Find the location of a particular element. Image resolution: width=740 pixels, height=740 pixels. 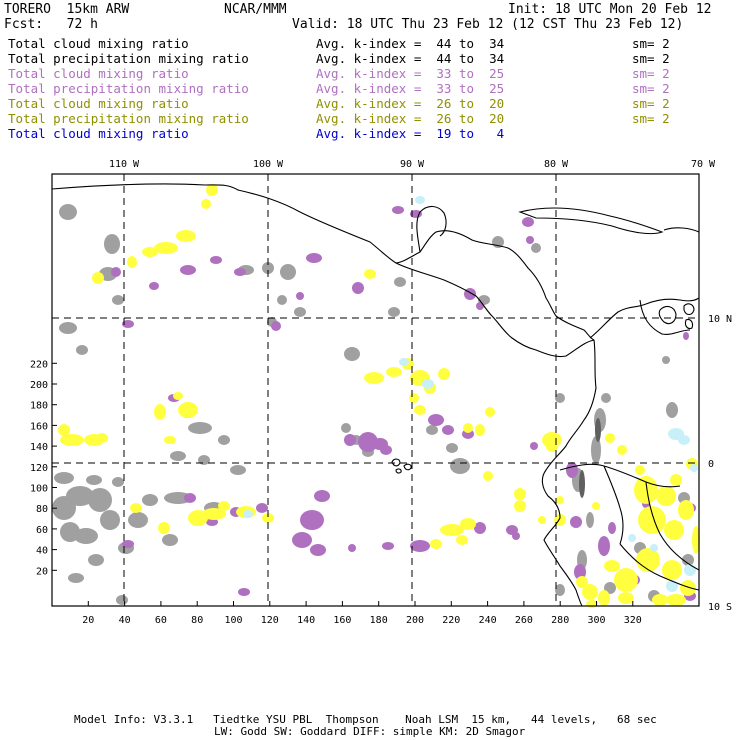

y-tick-label: 80 is located at coordinates (42, 509).